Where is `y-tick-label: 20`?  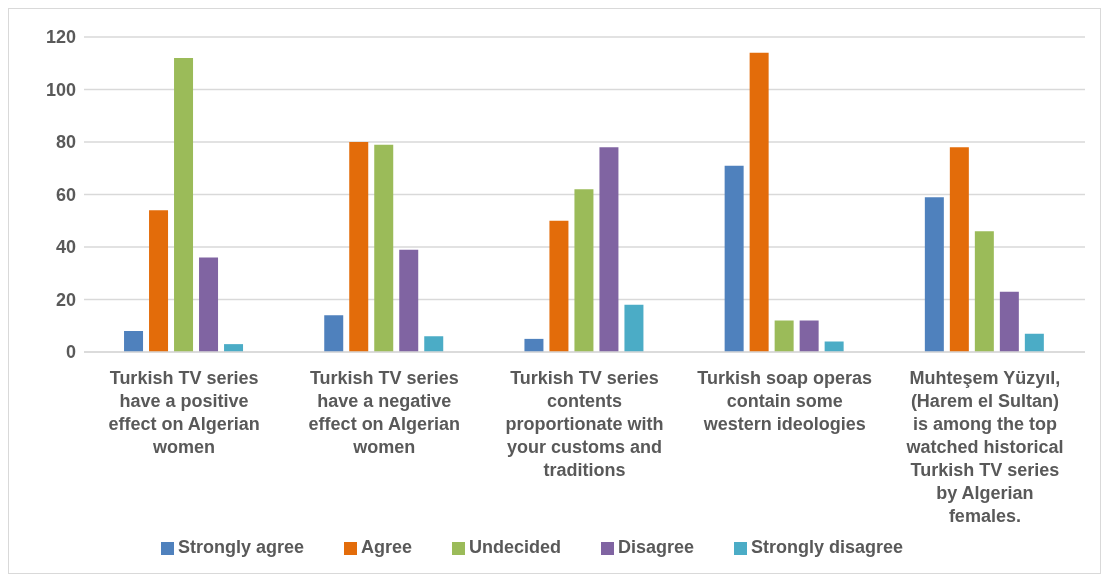
y-tick-label: 20 is located at coordinates (65, 299).